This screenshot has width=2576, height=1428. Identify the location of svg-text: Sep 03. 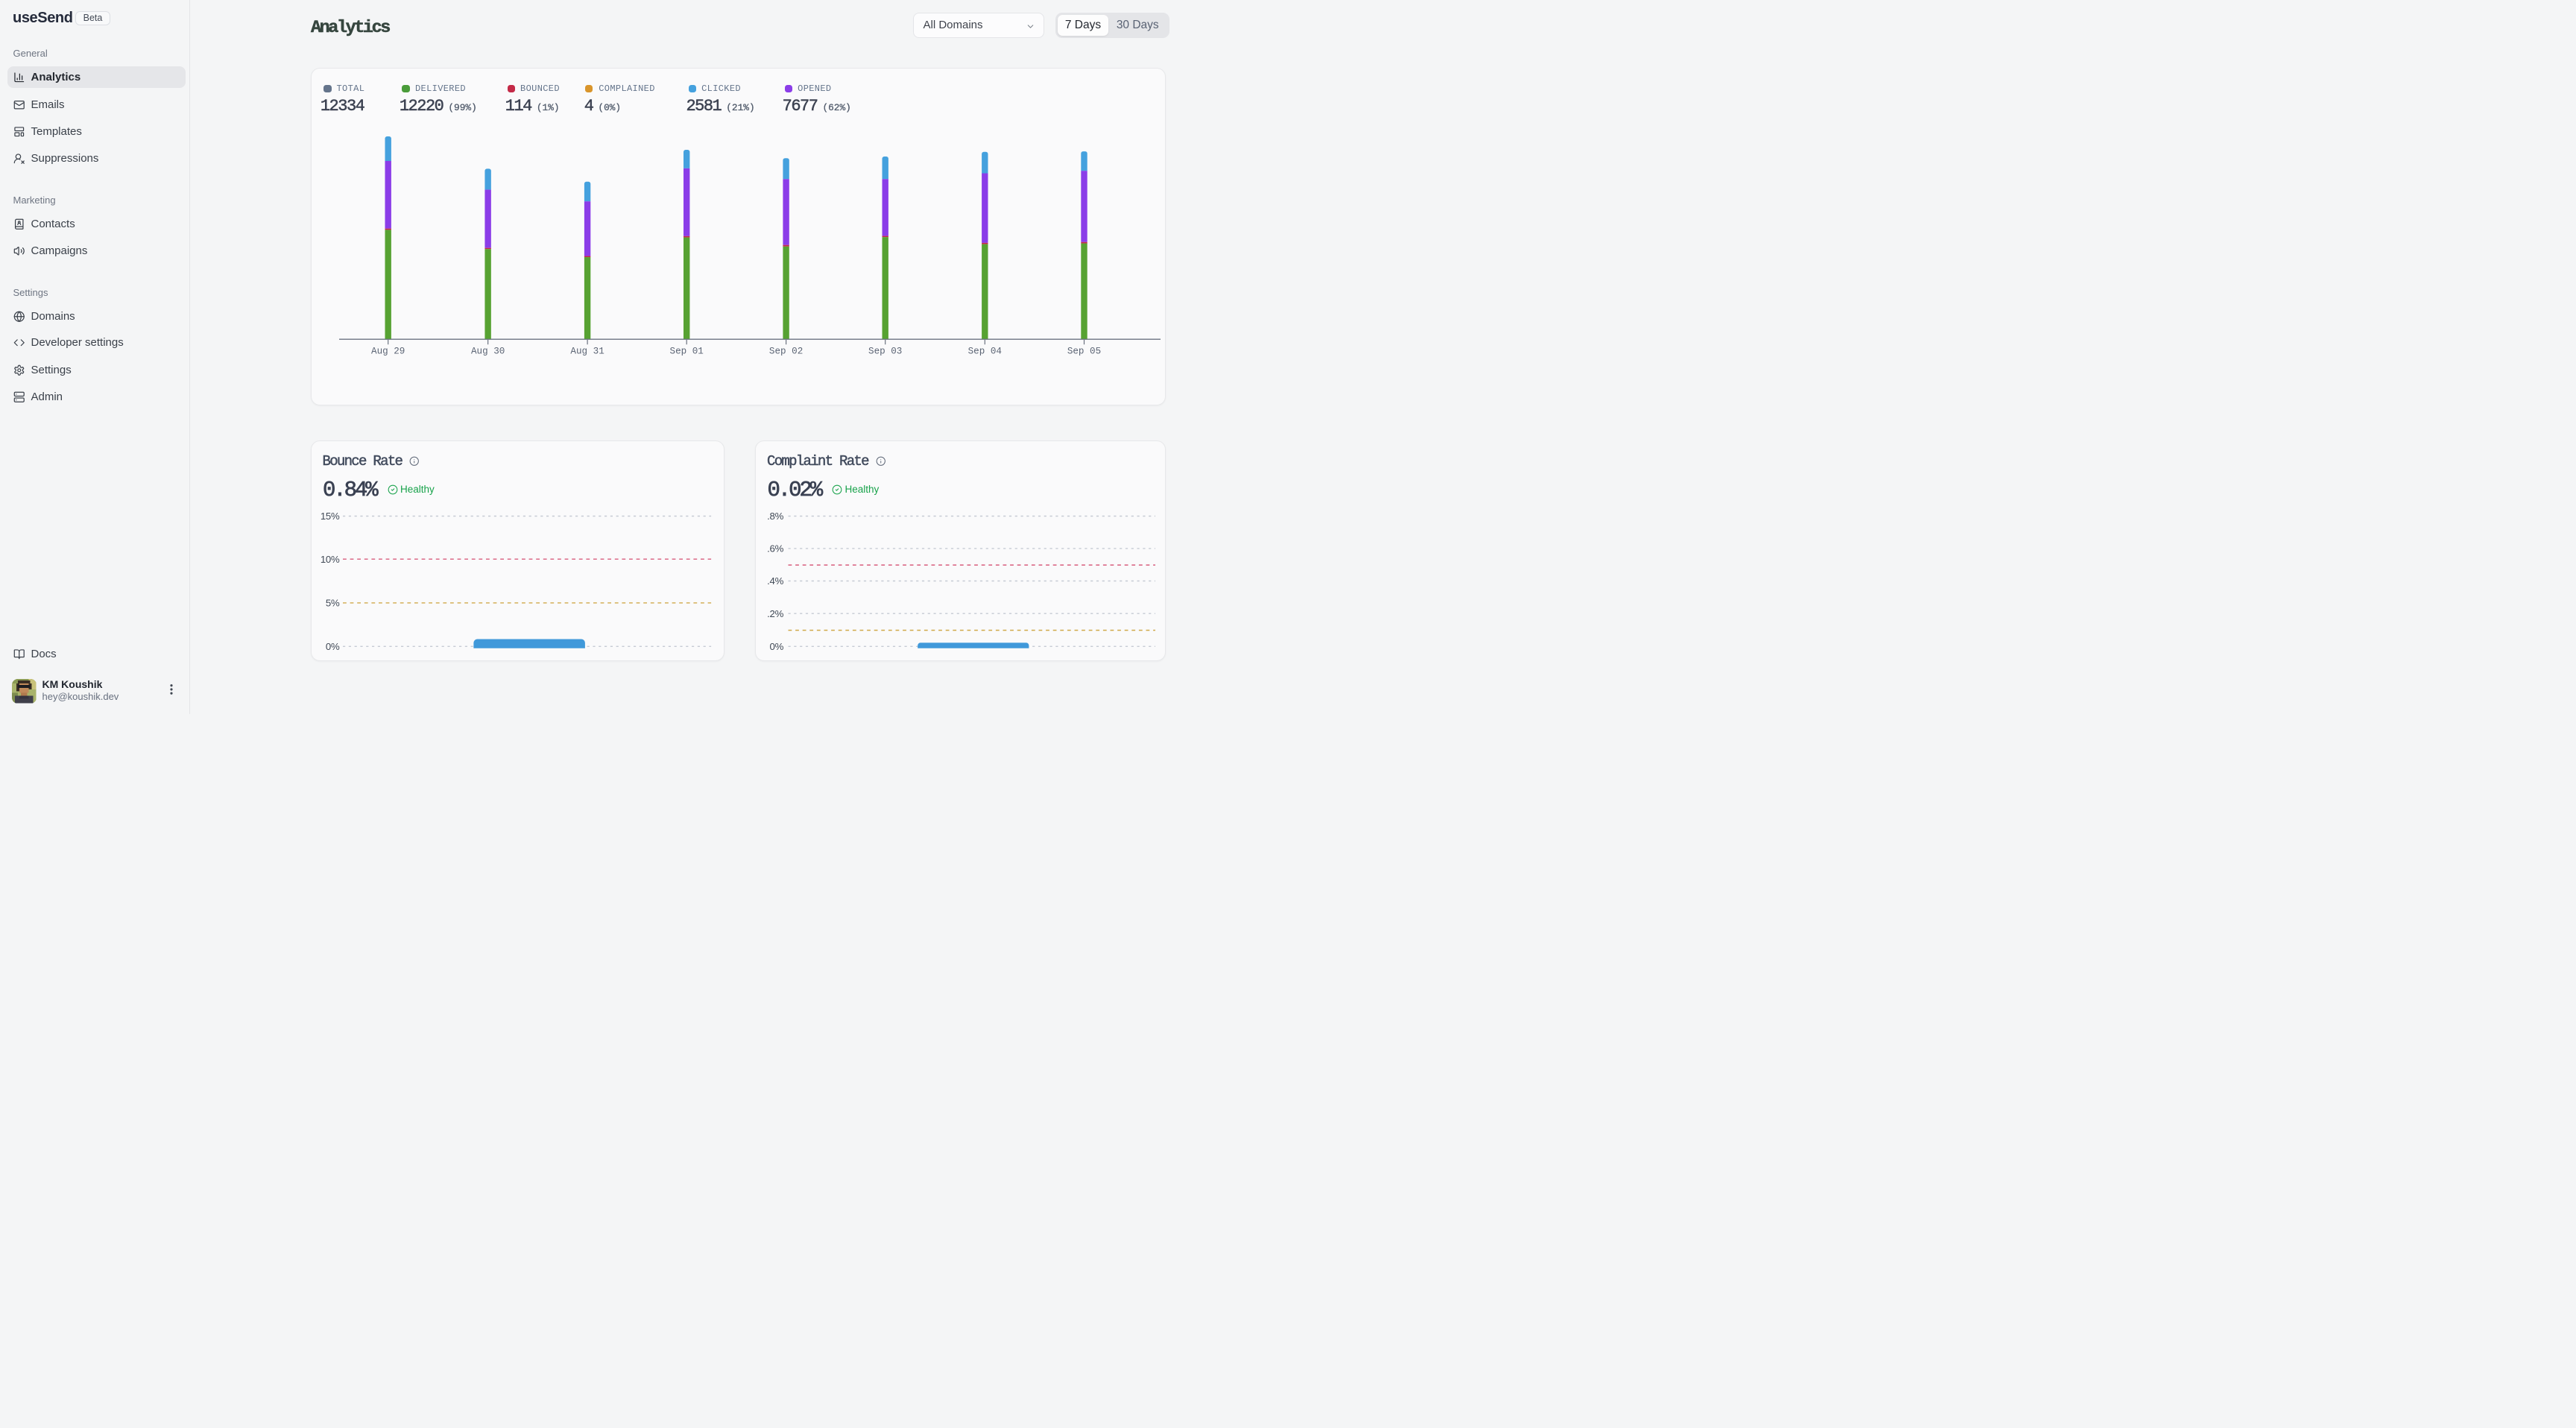
(885, 352).